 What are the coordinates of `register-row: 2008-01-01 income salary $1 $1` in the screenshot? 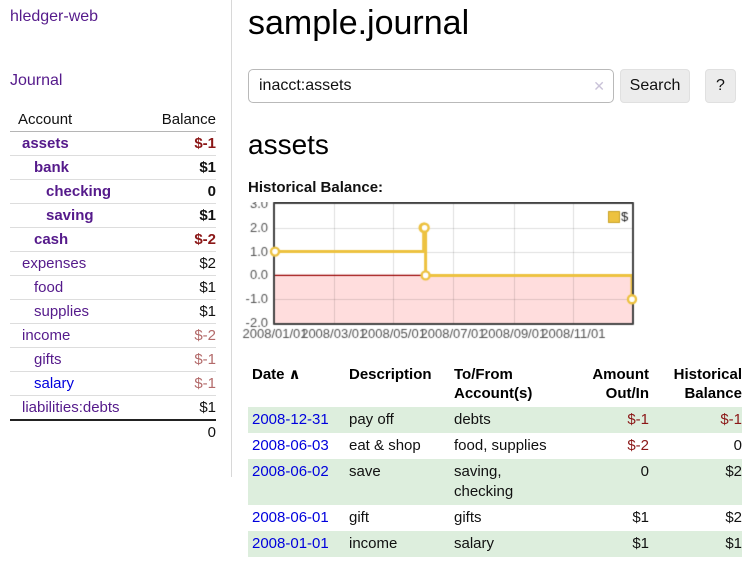 It's located at (495, 544).